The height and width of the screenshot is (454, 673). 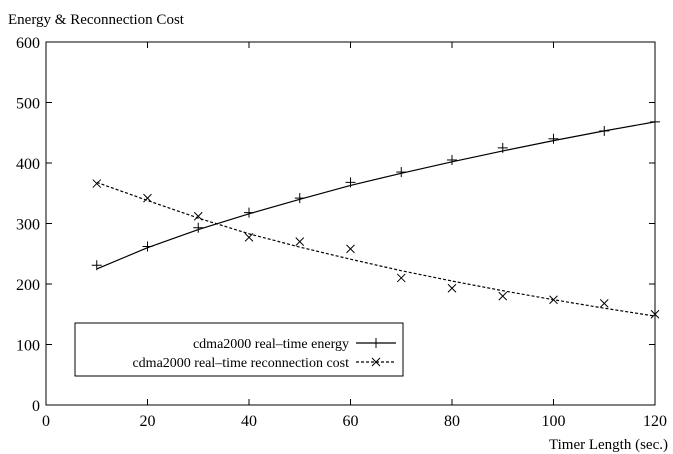 I want to click on legend-box, so click(x=239, y=349).